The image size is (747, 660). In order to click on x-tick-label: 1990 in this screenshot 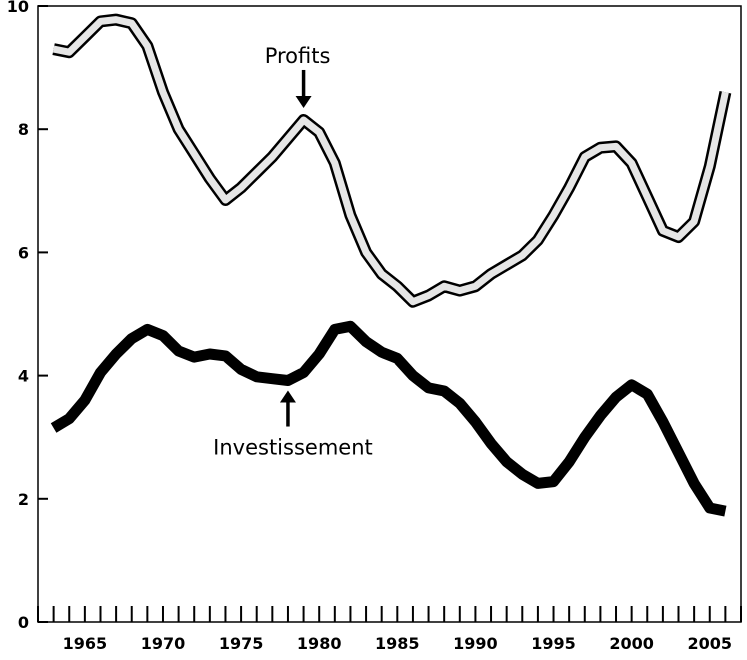, I will do `click(475, 643)`.